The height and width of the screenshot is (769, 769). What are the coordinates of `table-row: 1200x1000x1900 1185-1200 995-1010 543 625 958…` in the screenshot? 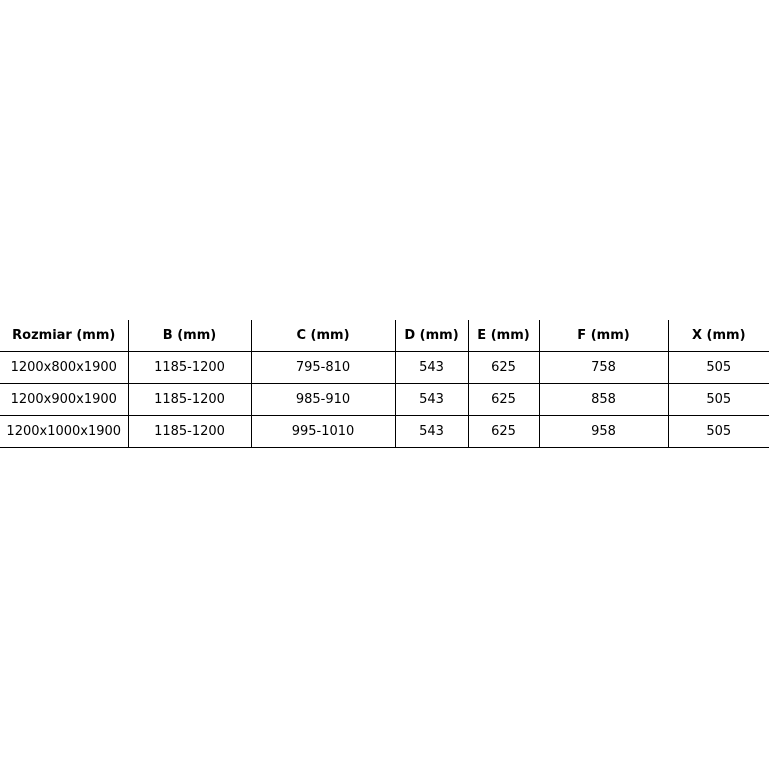 It's located at (384, 431).